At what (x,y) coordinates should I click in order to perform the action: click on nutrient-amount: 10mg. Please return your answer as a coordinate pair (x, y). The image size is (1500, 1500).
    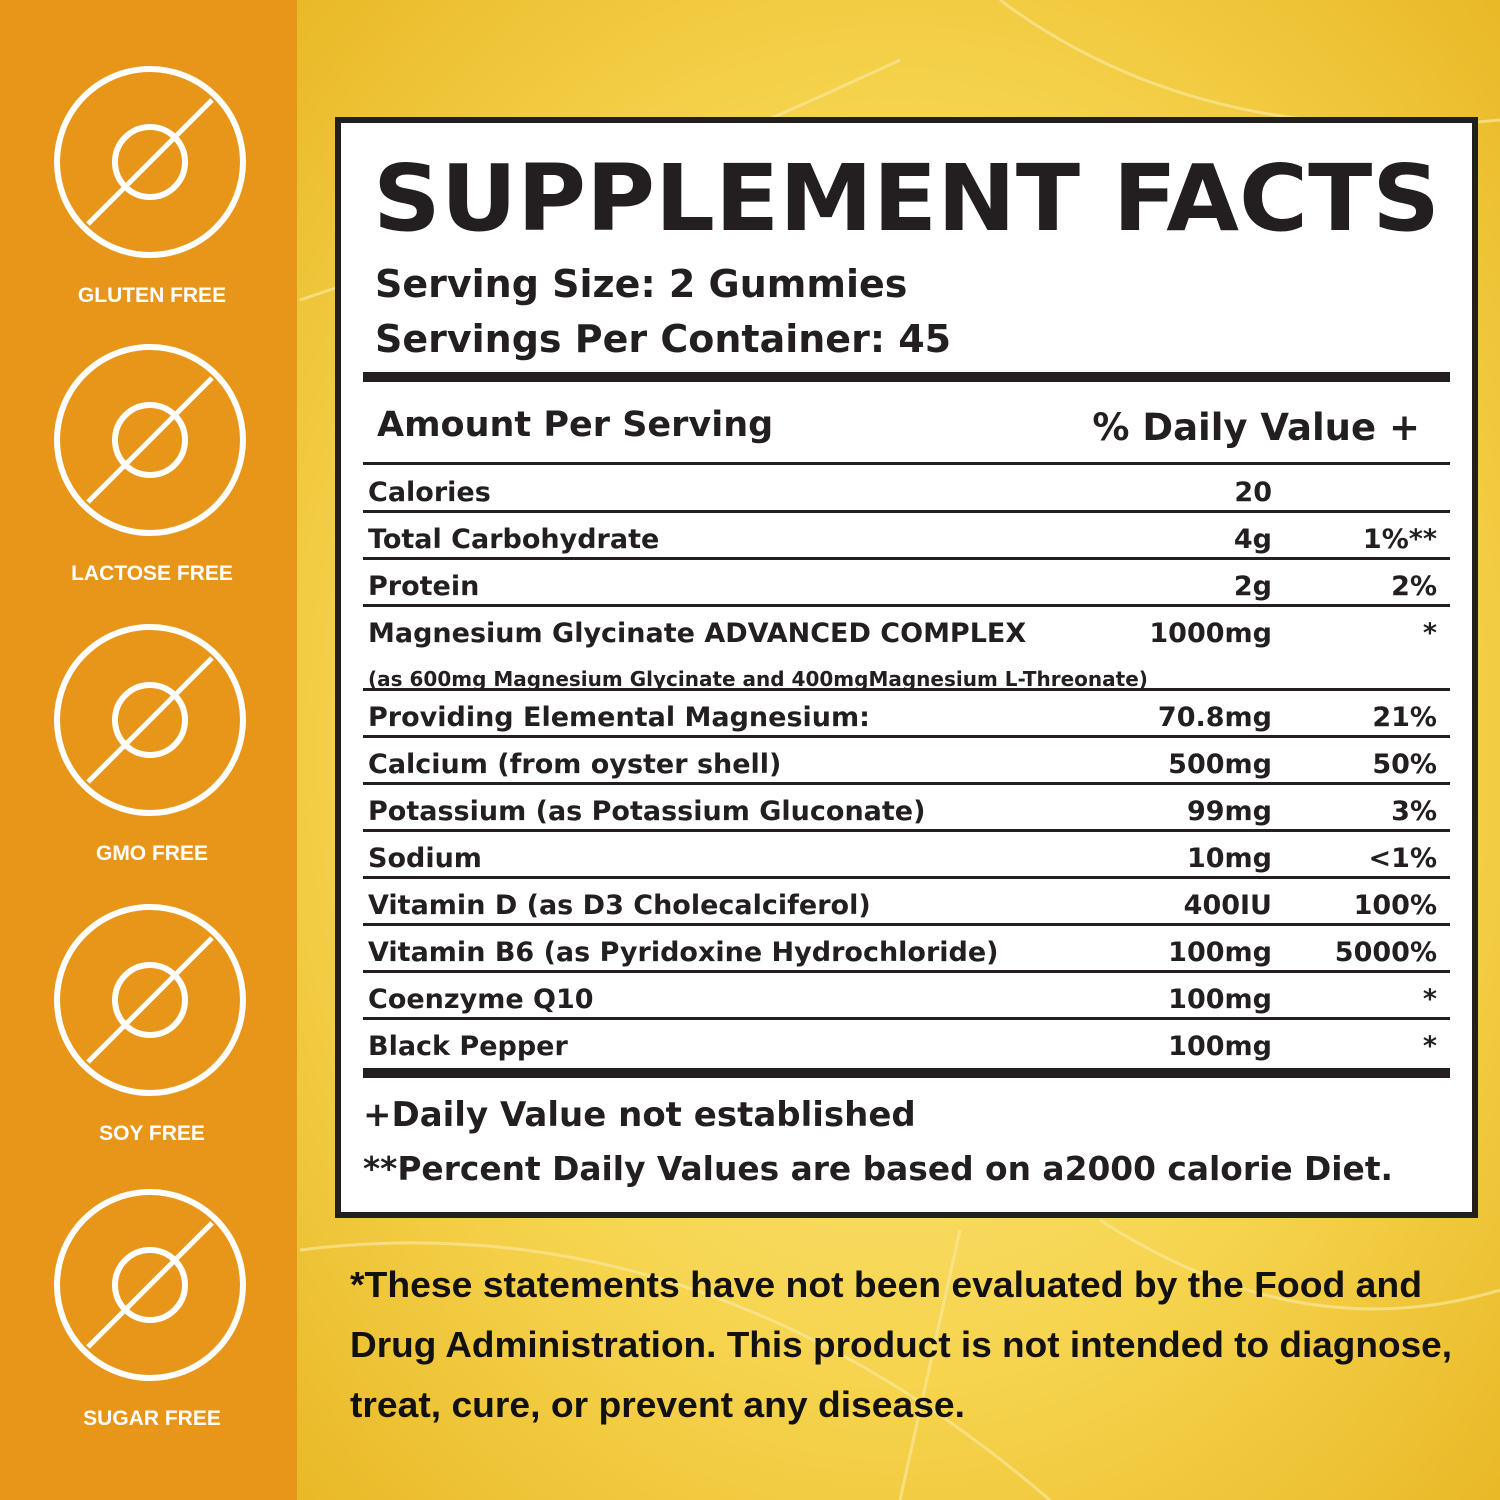
    Looking at the image, I should click on (1229, 858).